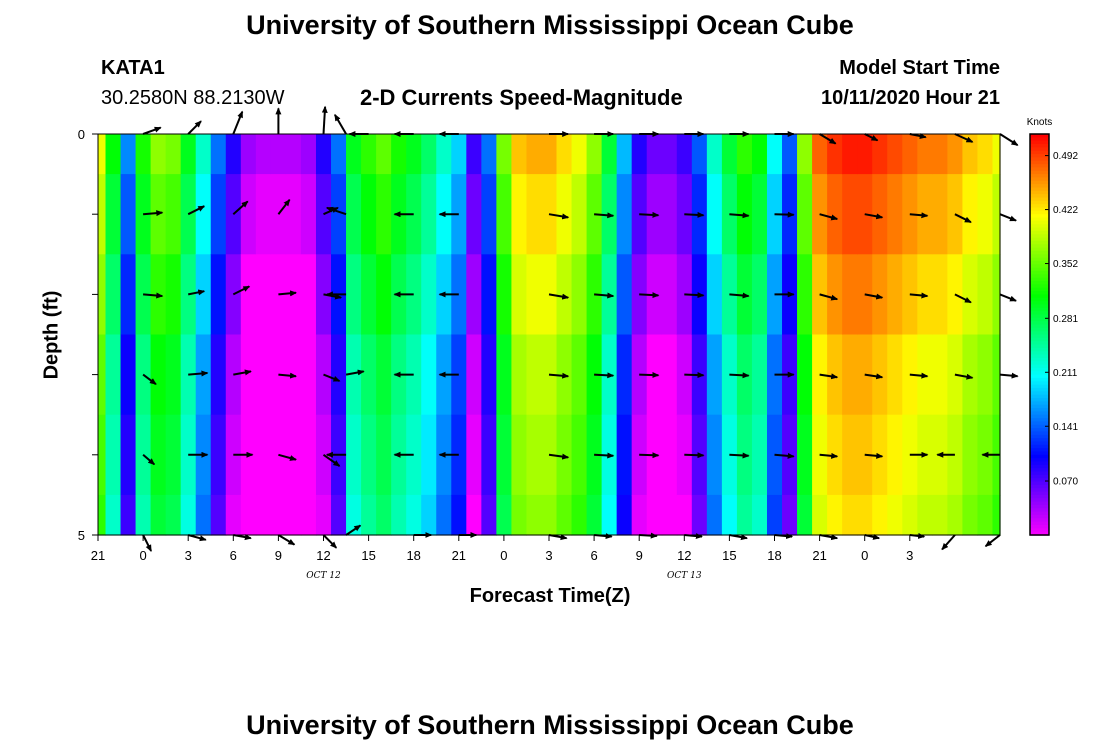 The width and height of the screenshot is (1100, 750). I want to click on station-name: KATA1, so click(133, 68).